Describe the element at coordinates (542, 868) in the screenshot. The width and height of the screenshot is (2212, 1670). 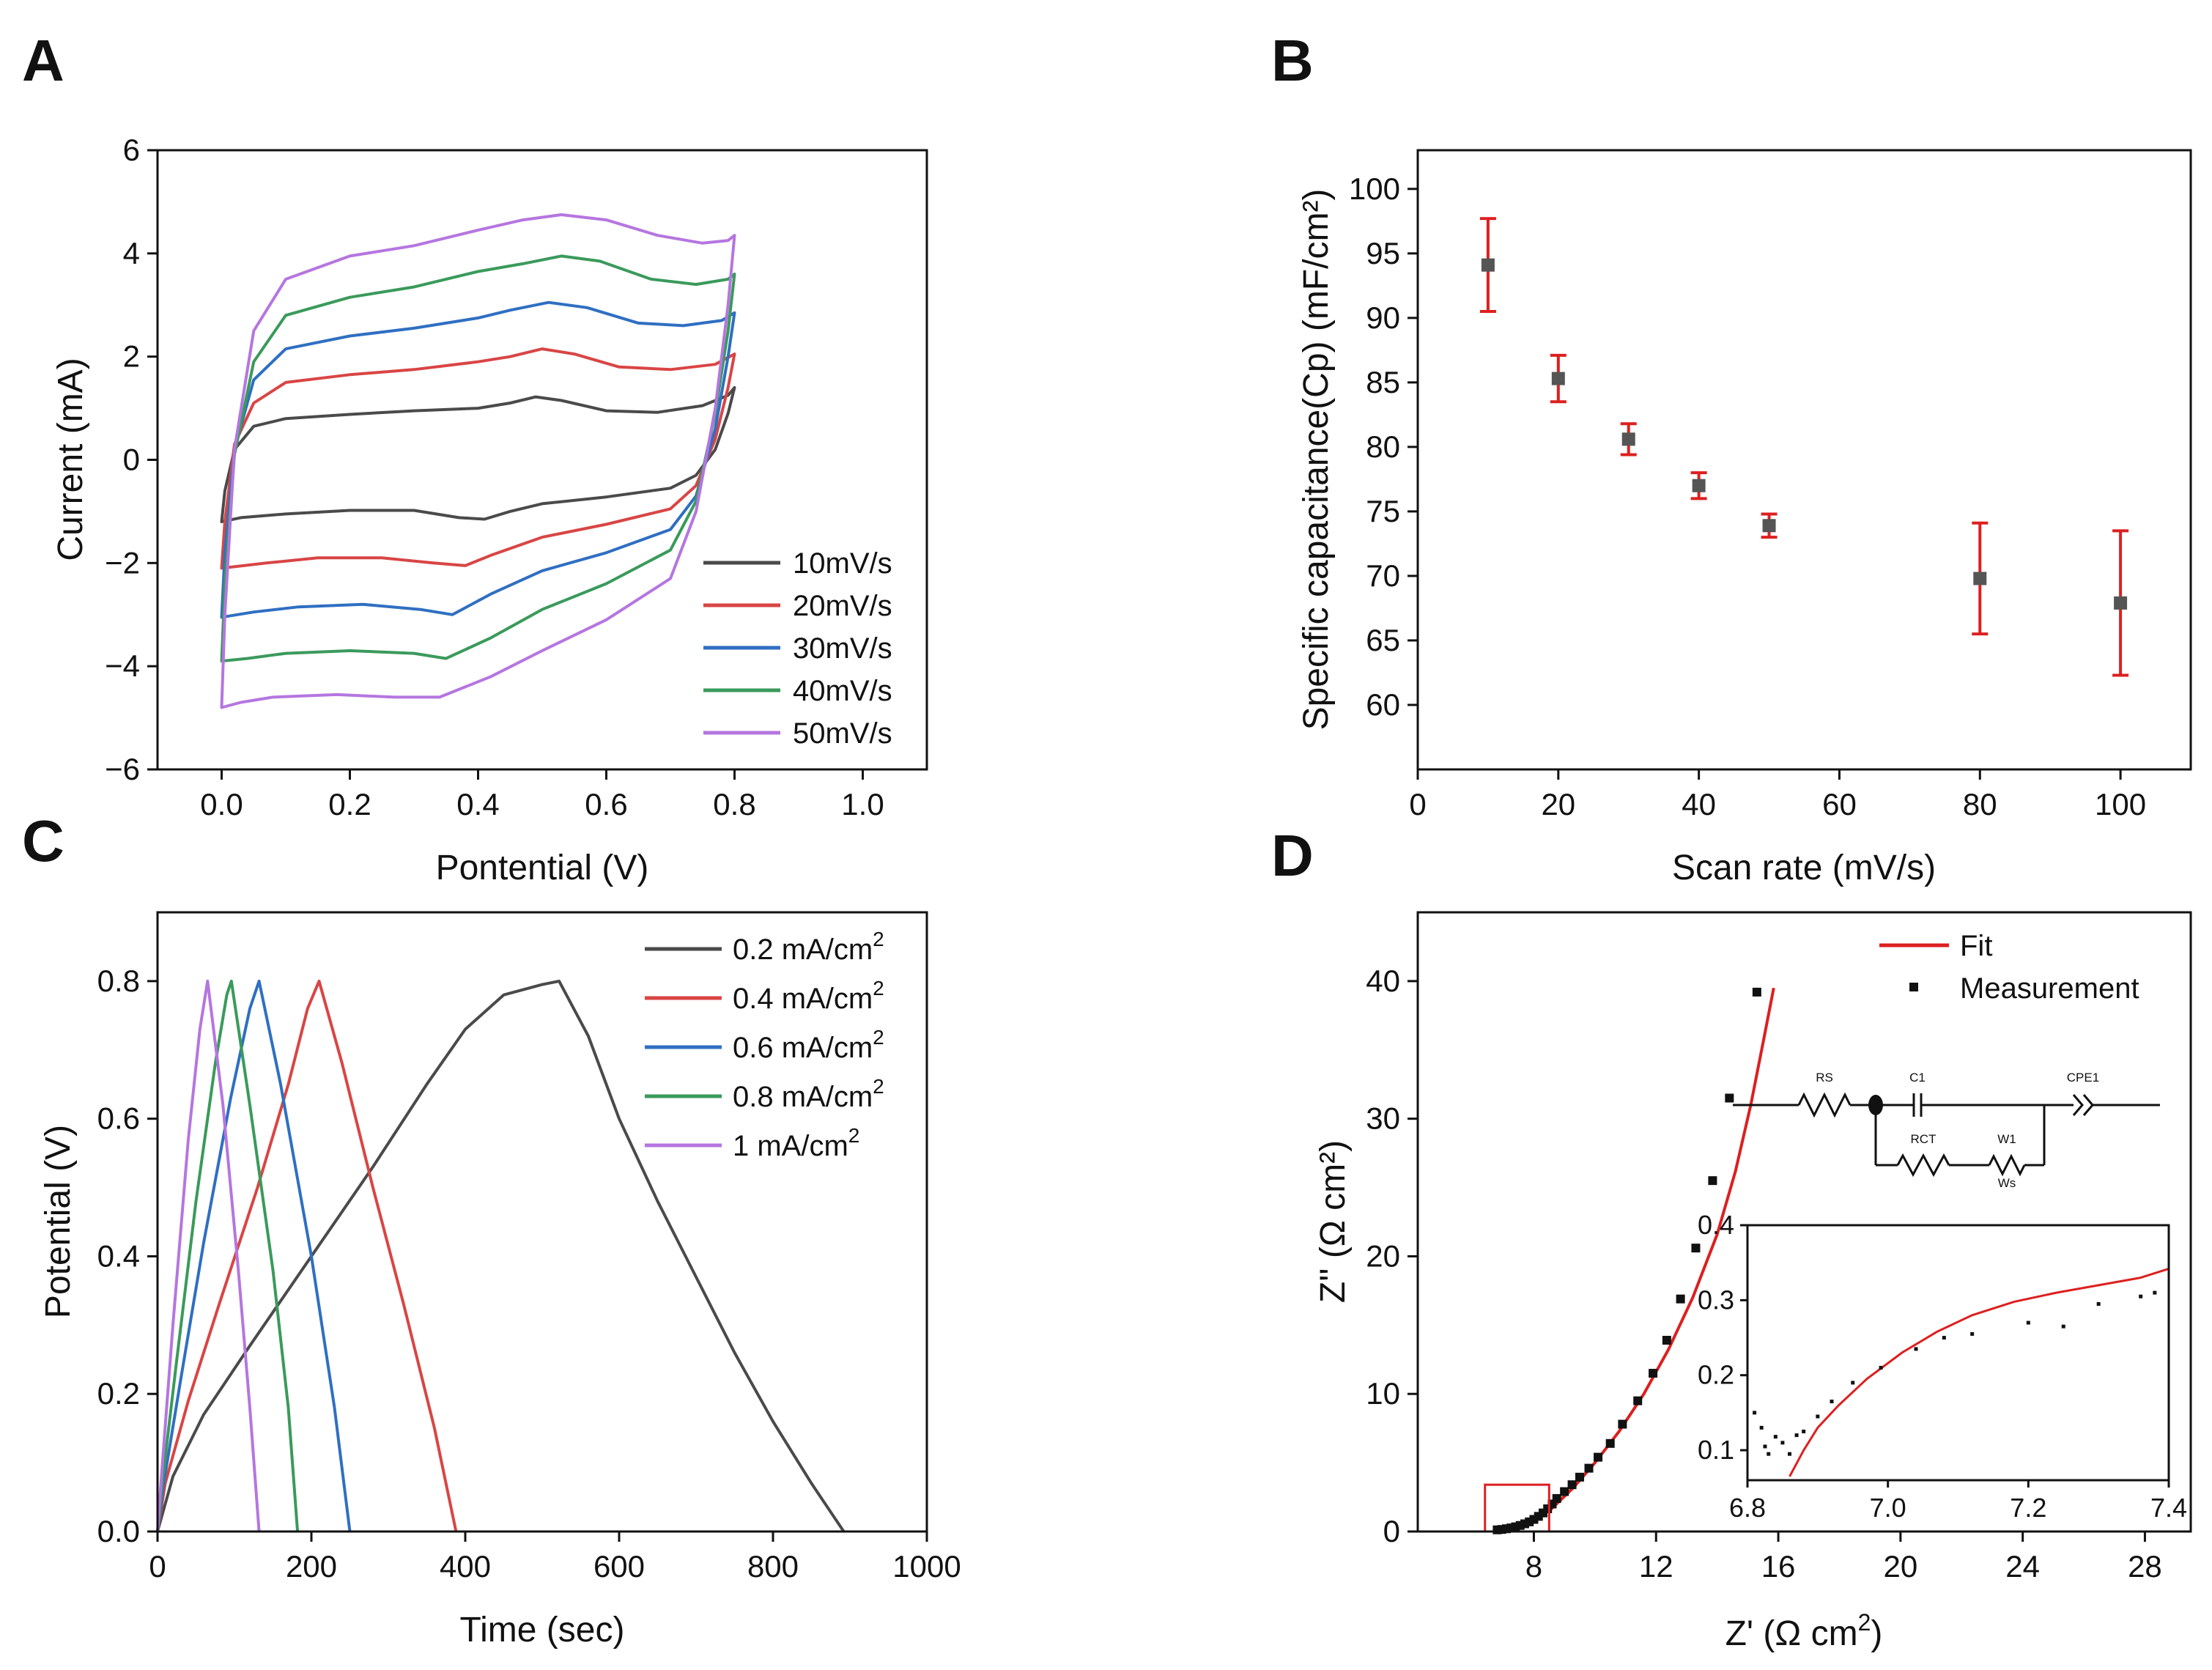
I see `panel-a-xlabel: Pontential (V)` at that location.